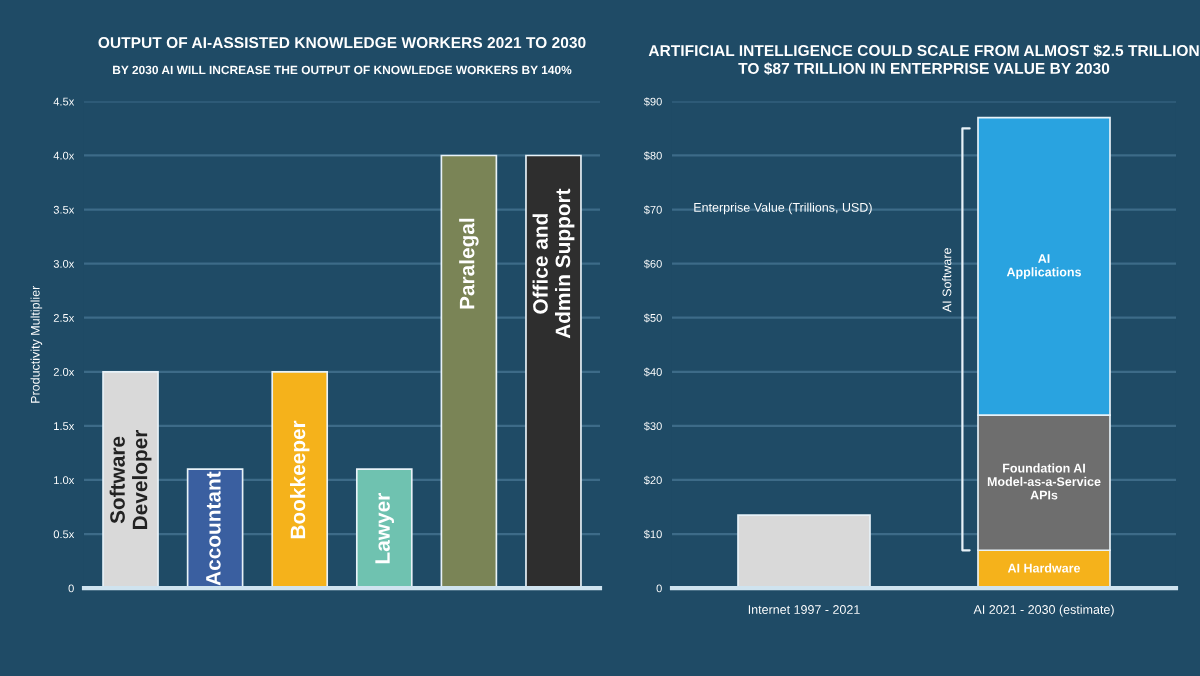  What do you see at coordinates (213, 528) in the screenshot?
I see `category-label: Accountant` at bounding box center [213, 528].